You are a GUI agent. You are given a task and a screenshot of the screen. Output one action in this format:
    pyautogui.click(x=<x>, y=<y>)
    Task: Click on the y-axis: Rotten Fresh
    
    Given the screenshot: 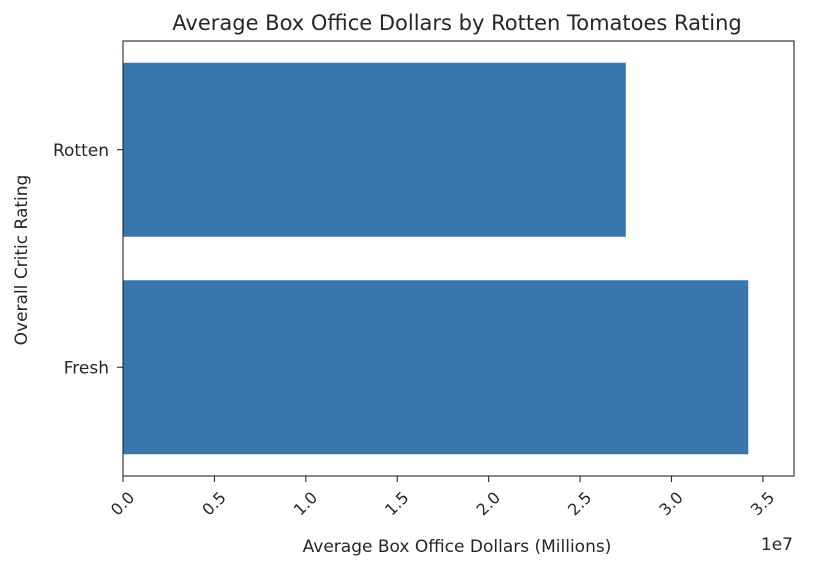 What is the action you would take?
    pyautogui.click(x=88, y=259)
    